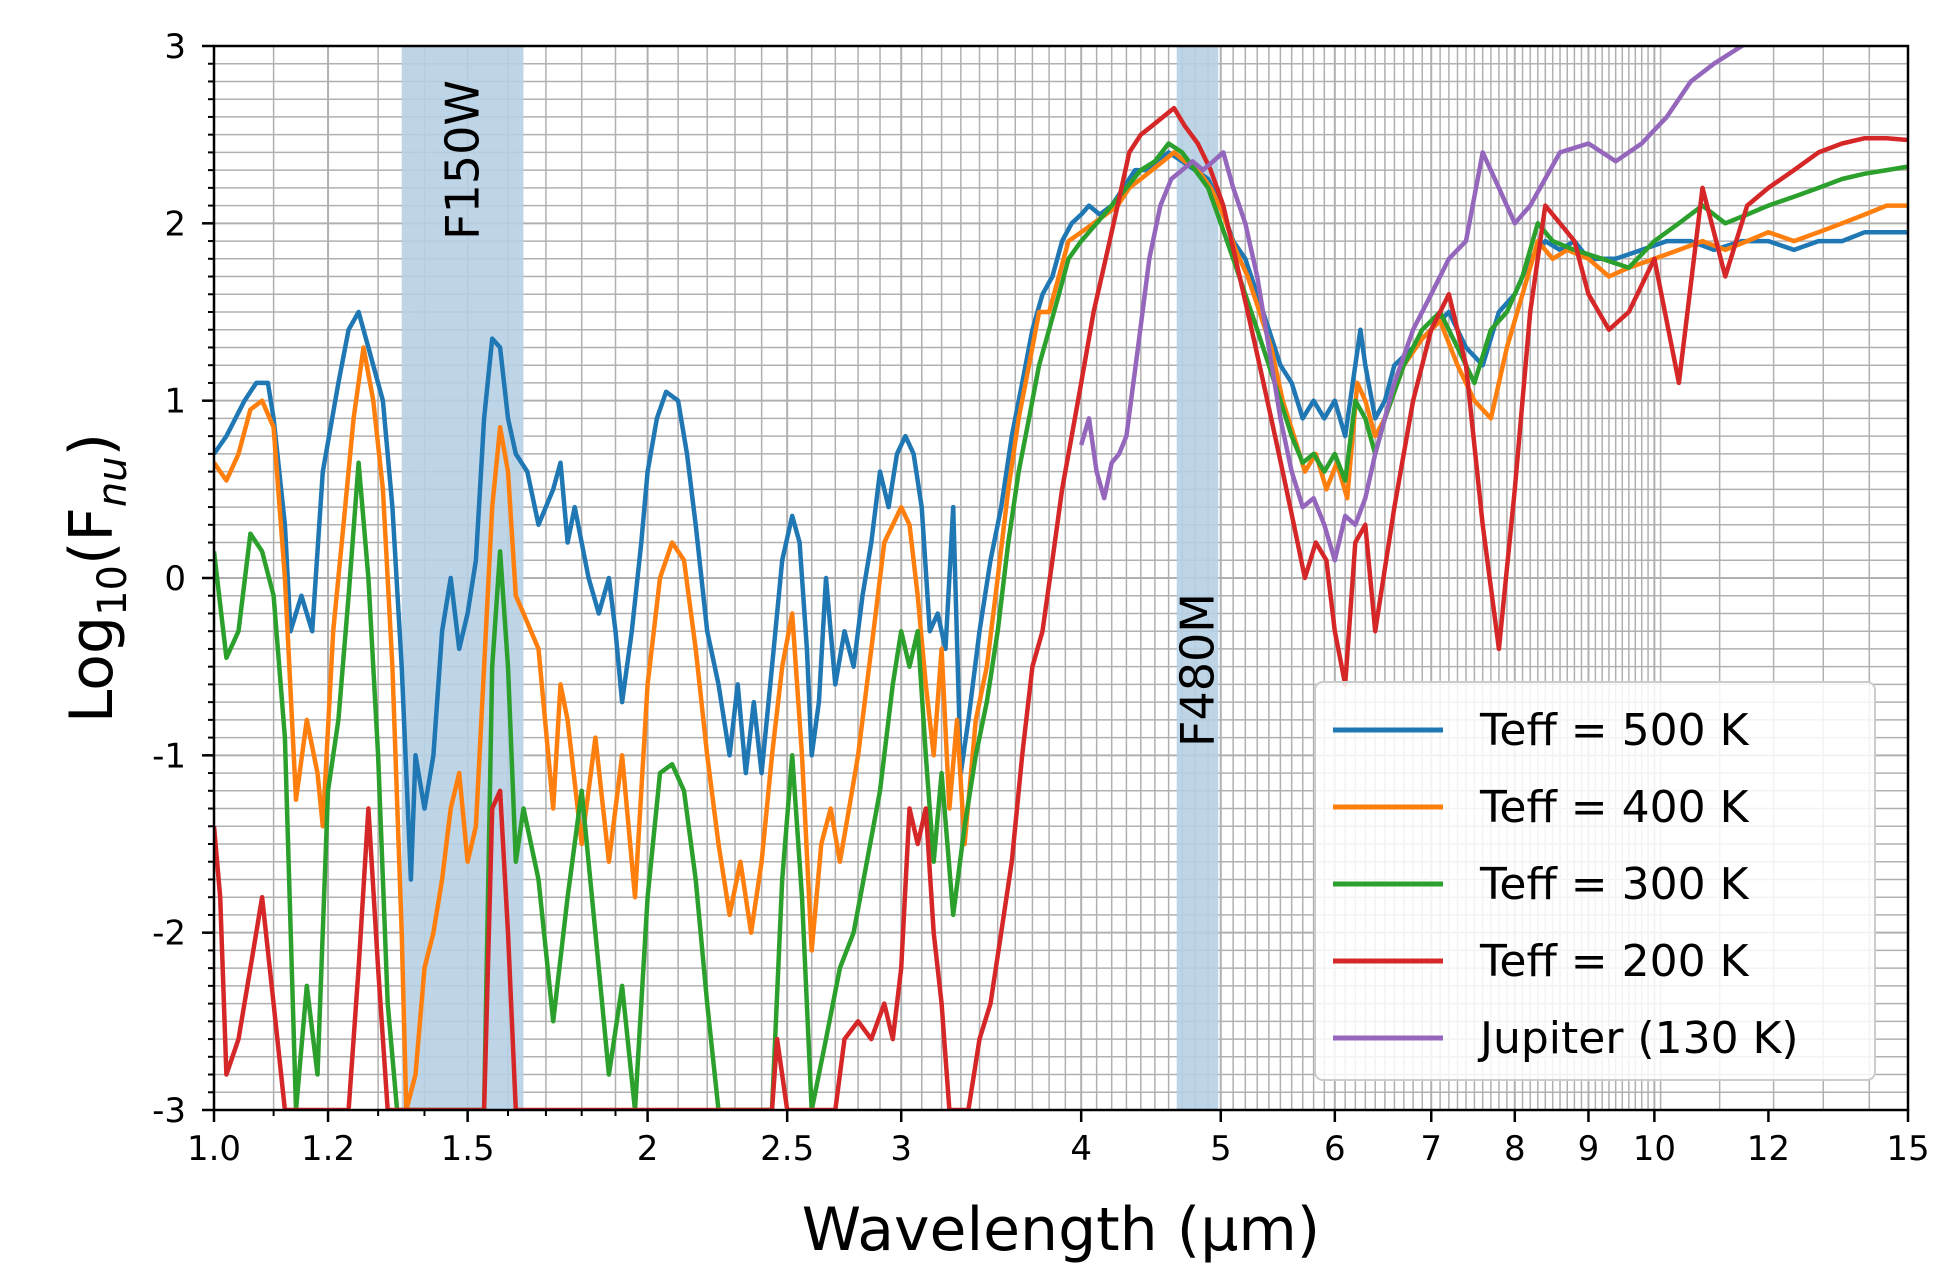  I want to click on x-tick-label: 1.2, so click(328, 1149).